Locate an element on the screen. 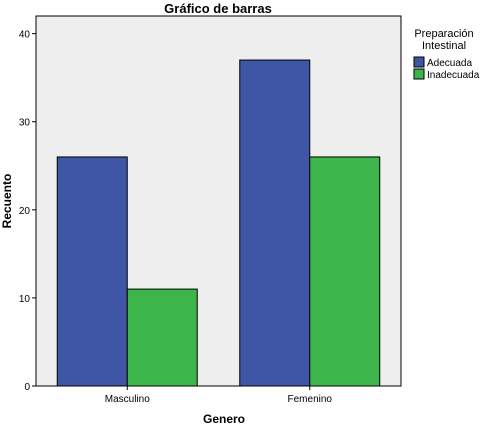  y-tick-label: 0 is located at coordinates (27, 387).